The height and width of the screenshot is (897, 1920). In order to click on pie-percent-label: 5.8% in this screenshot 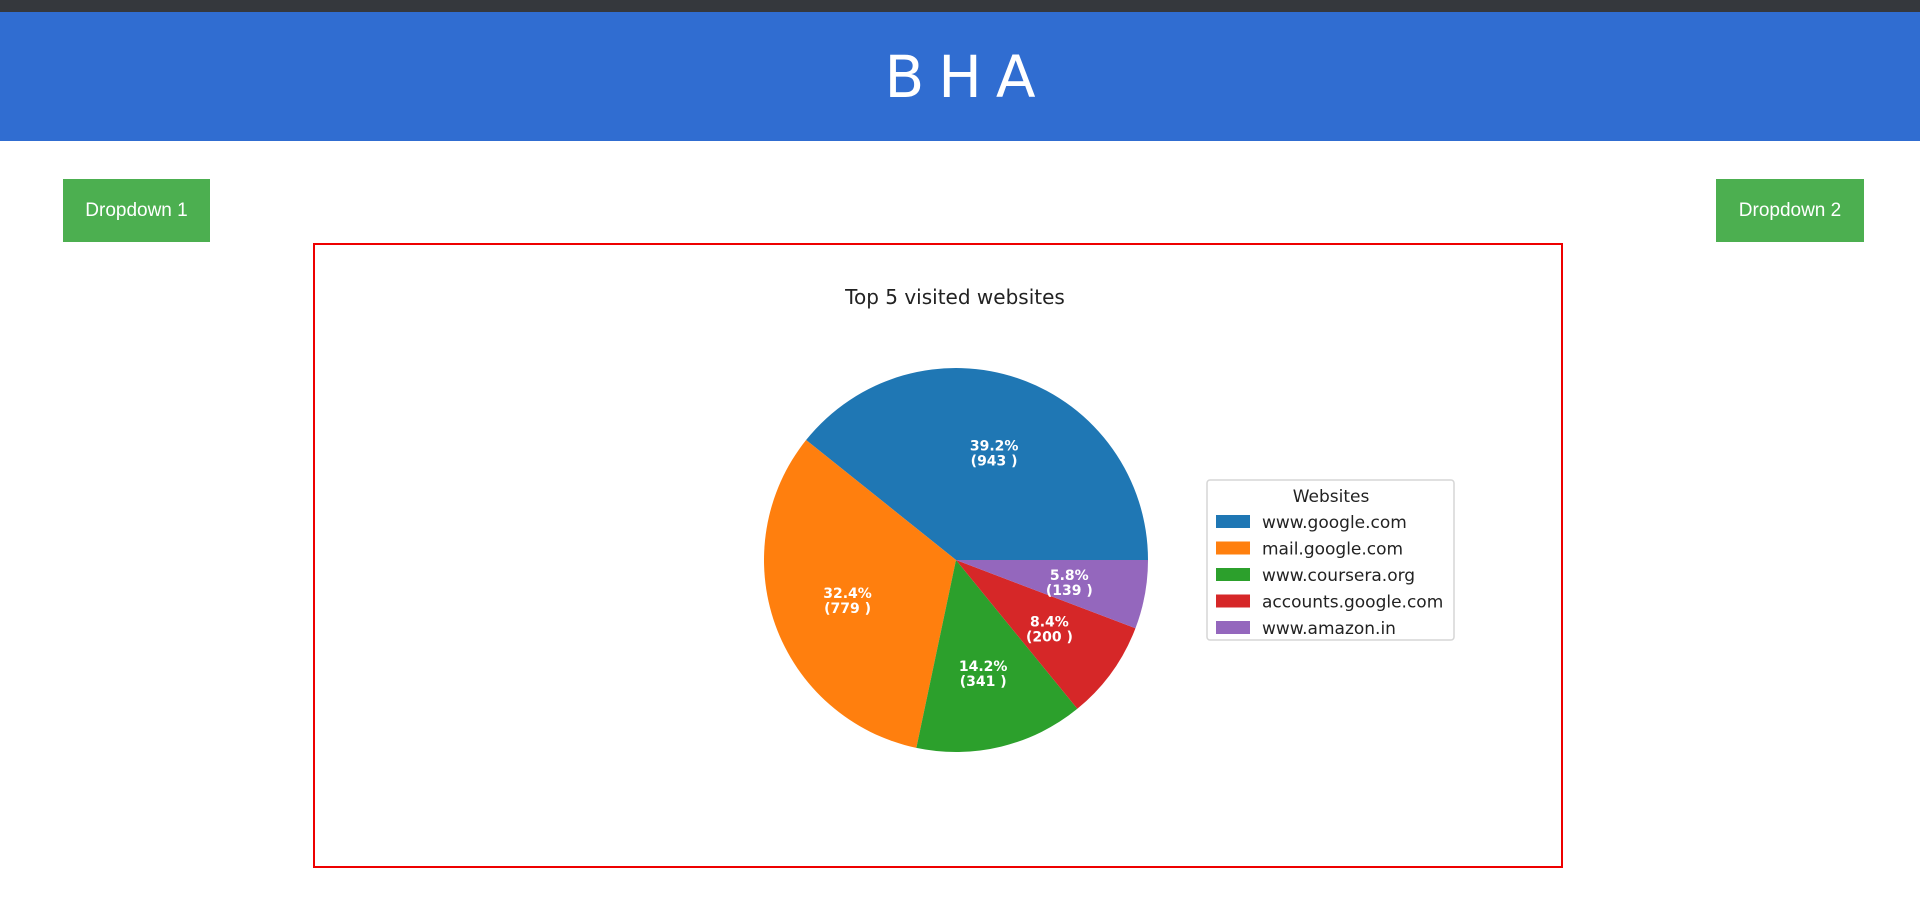, I will do `click(1069, 576)`.